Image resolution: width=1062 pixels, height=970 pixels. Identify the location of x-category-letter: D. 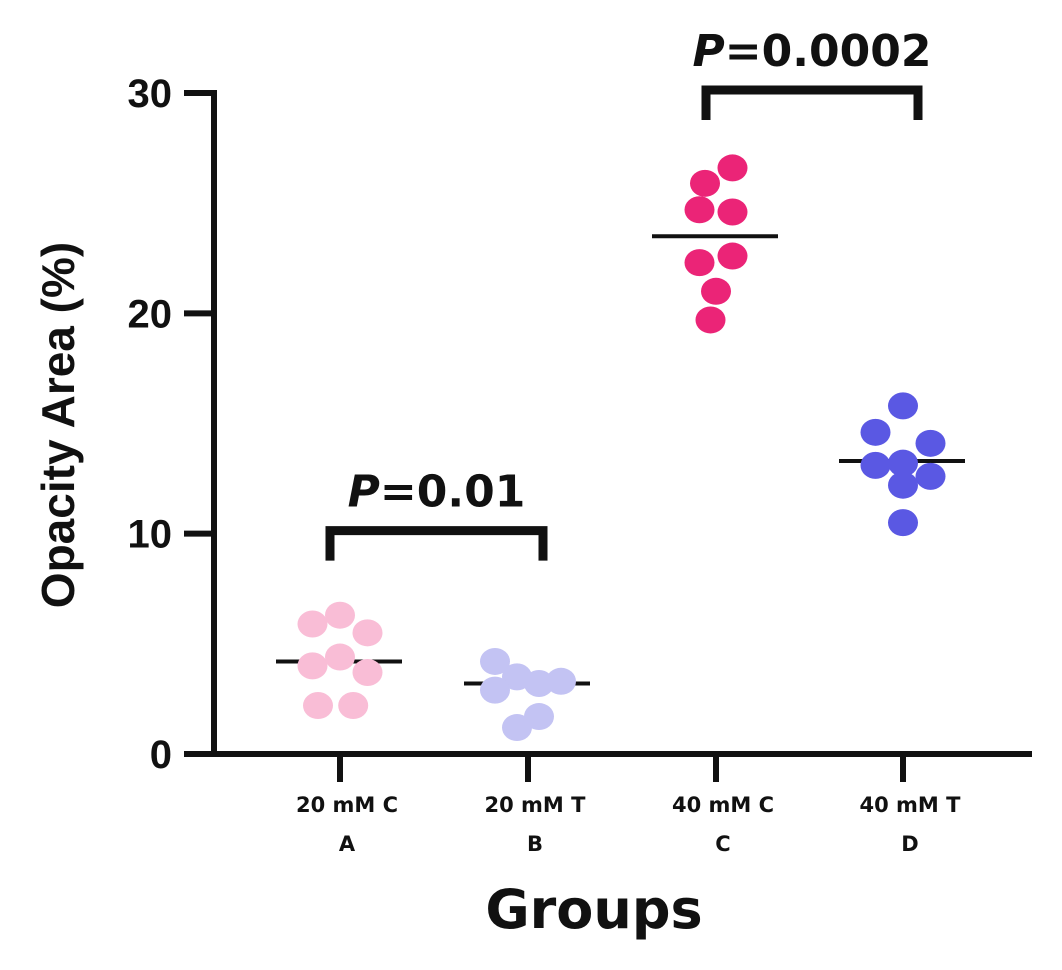
(909, 844).